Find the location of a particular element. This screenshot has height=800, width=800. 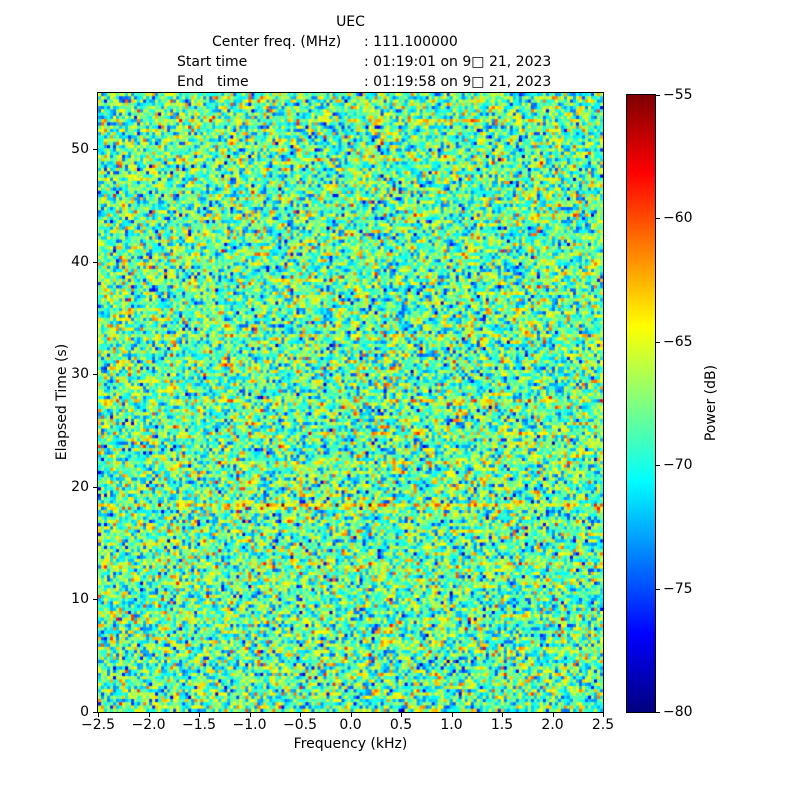

end-time-value: : 01:19:58 on 9□ 21, 2023 is located at coordinates (458, 82).